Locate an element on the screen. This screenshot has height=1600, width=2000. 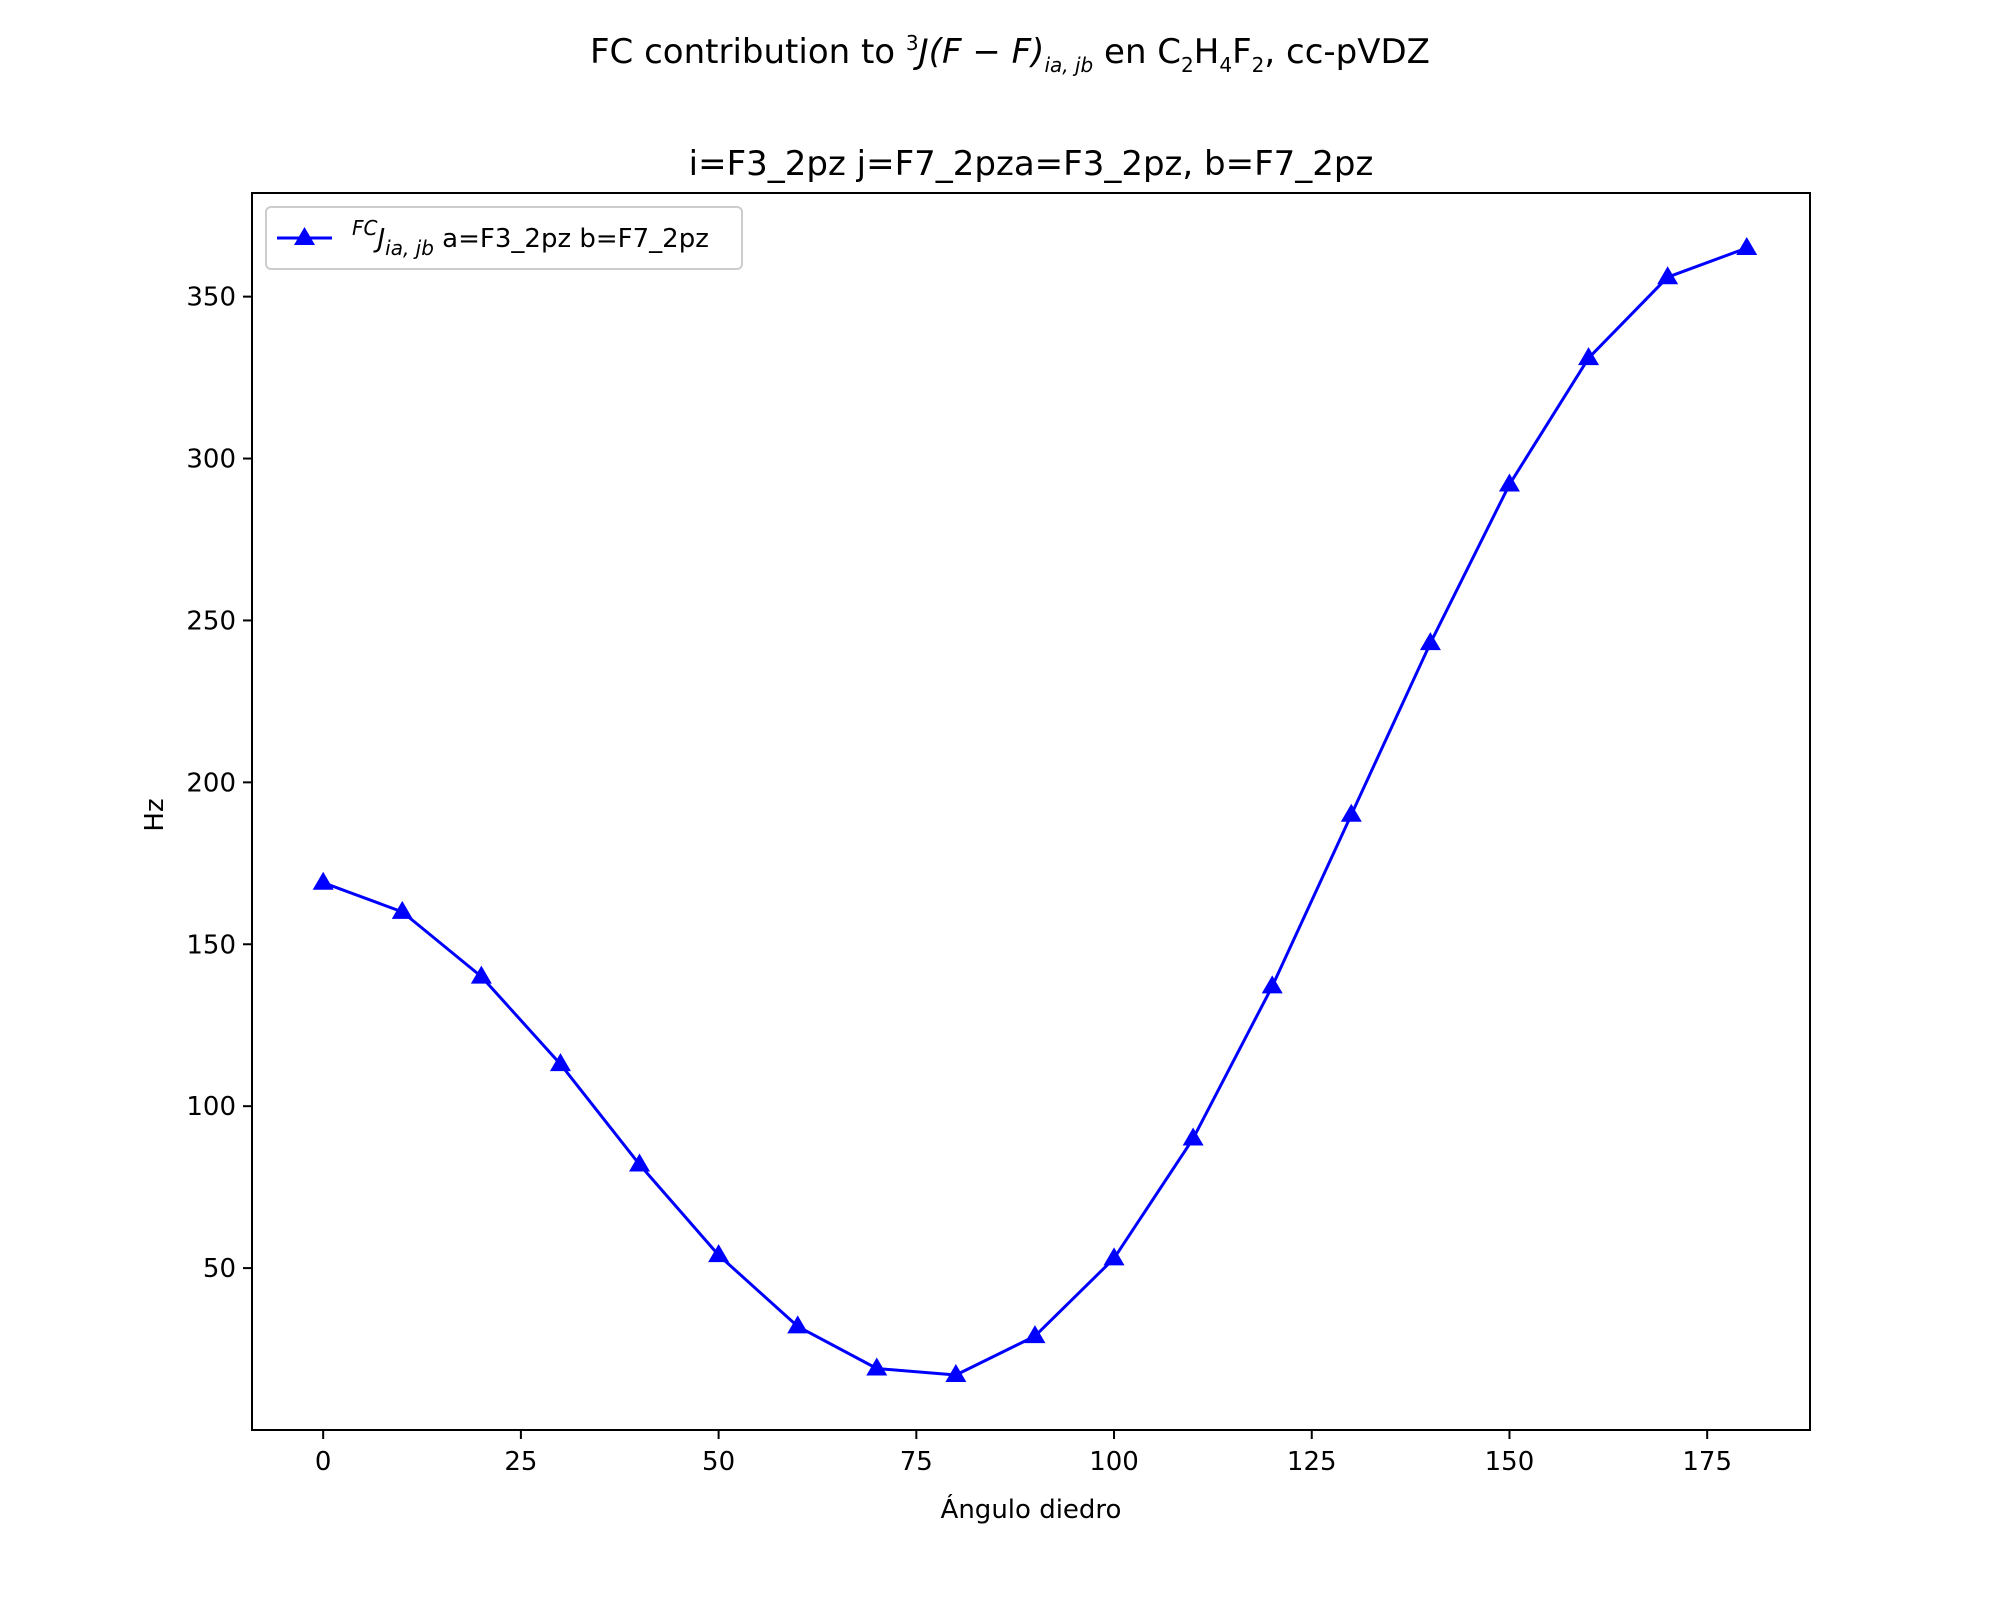
x-tick-label: 50 is located at coordinates (718, 1462).